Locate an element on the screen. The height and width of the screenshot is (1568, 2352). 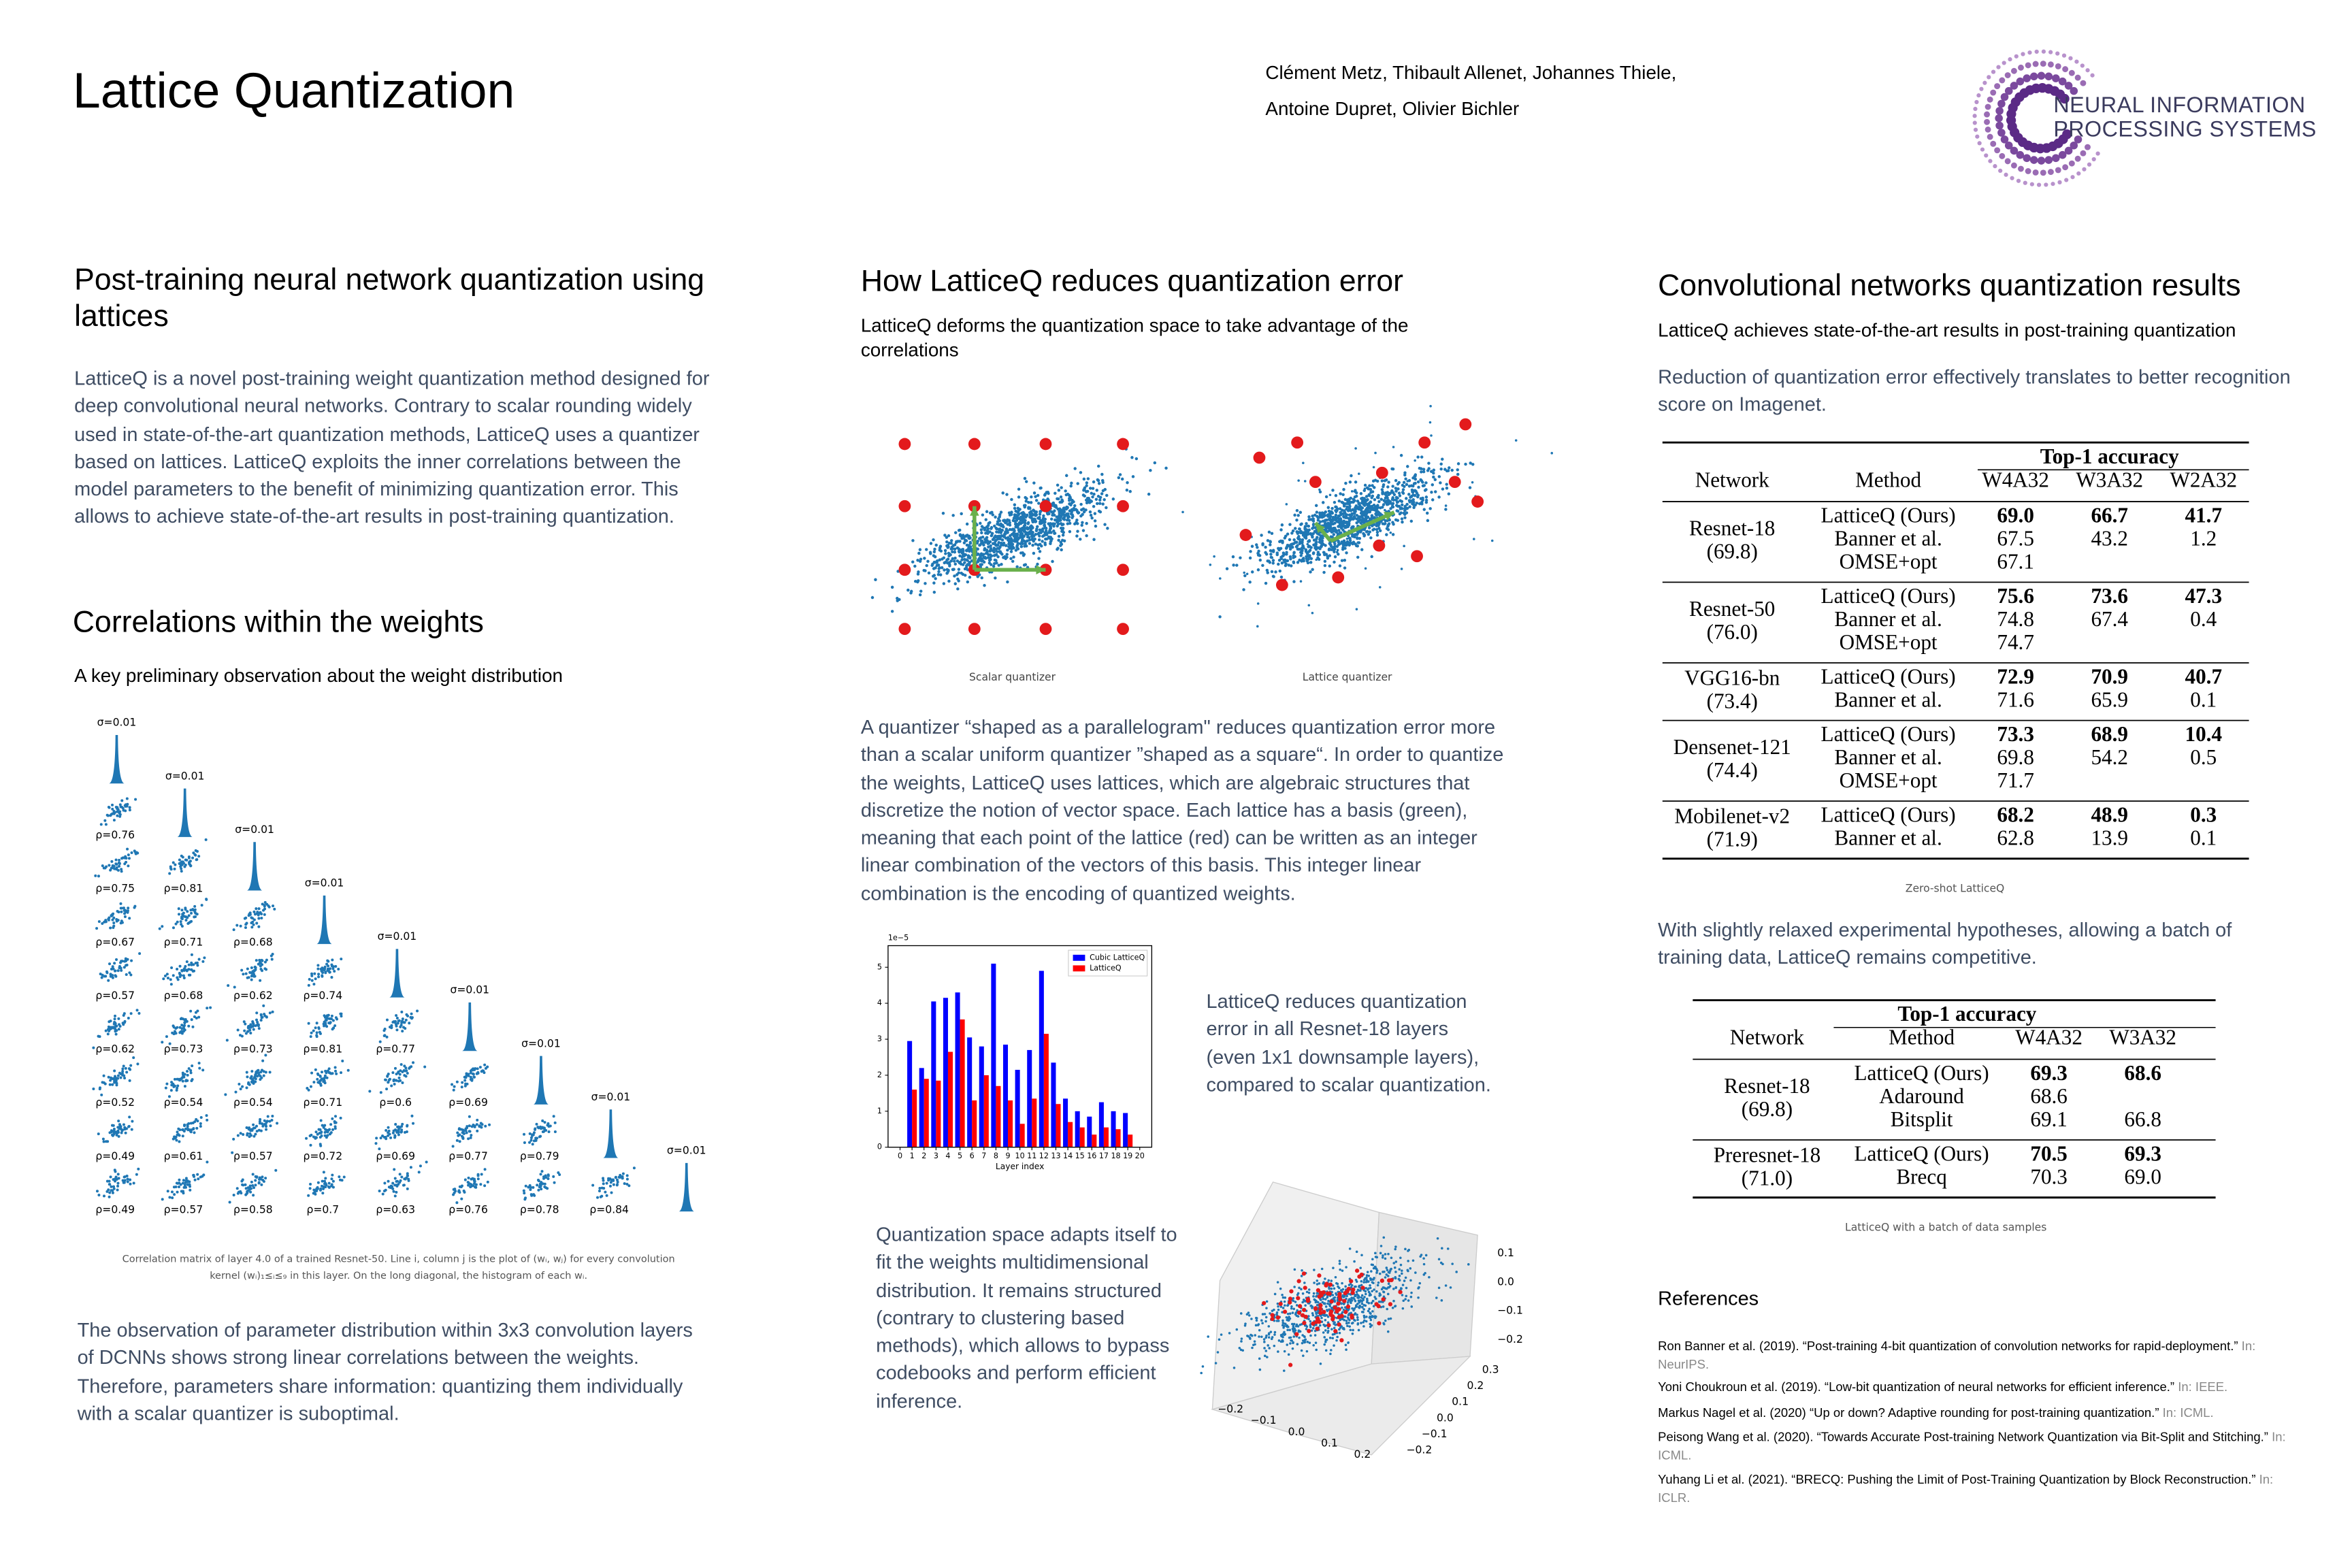
rho-label: ρ=0.57 is located at coordinates (253, 1156).